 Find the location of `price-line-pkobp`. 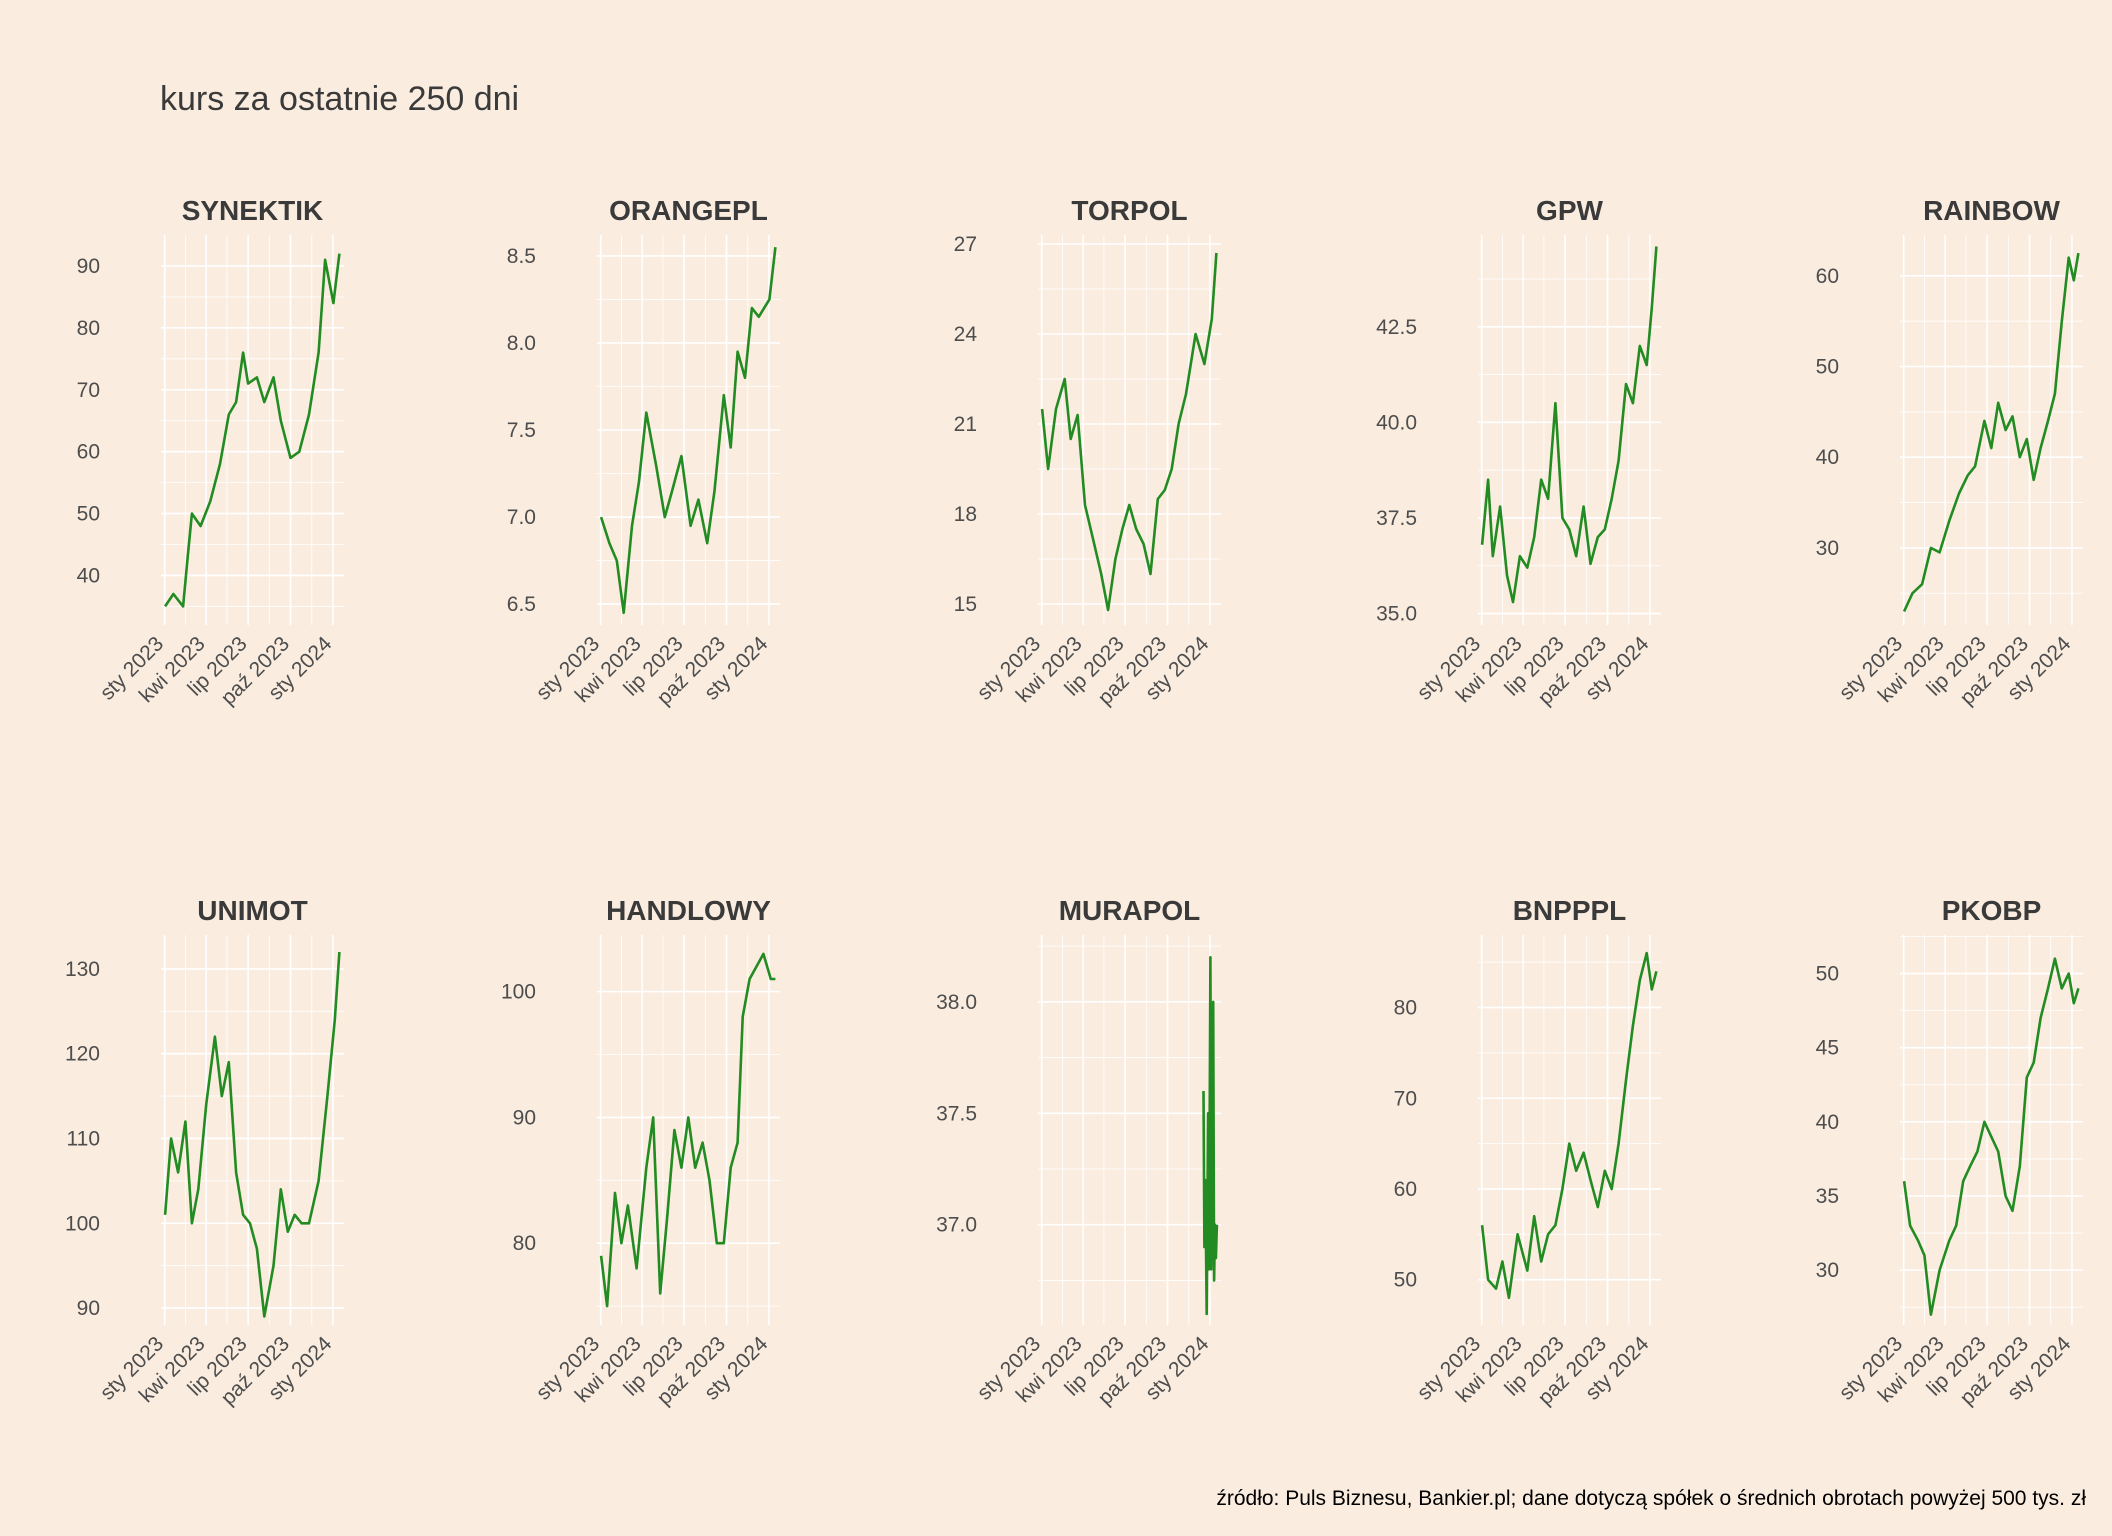

price-line-pkobp is located at coordinates (1991, 1136).